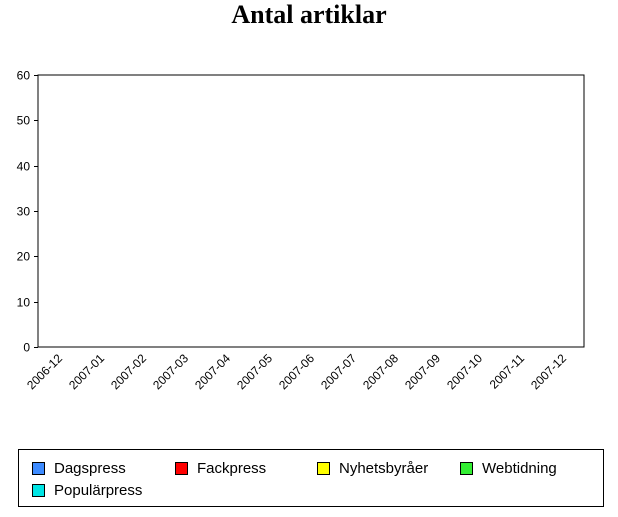  Describe the element at coordinates (338, 371) in the screenshot. I see `x-tick-label: 2007-07` at that location.